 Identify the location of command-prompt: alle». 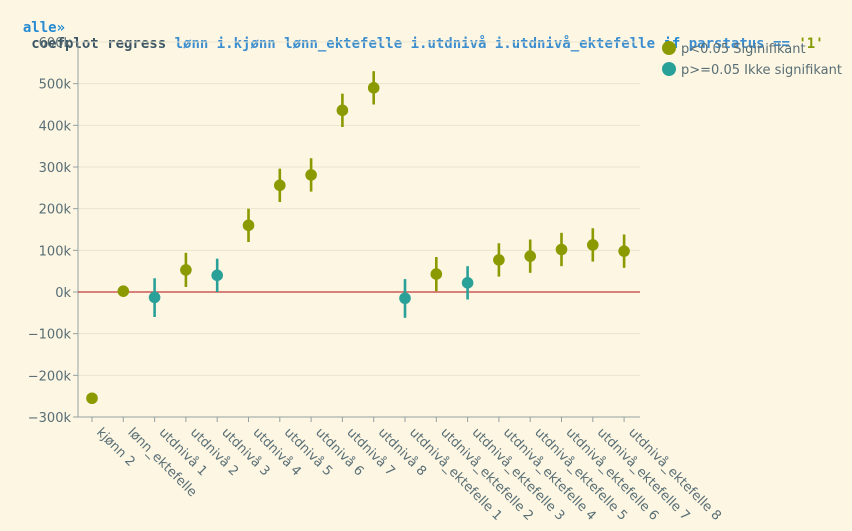
(44, 28).